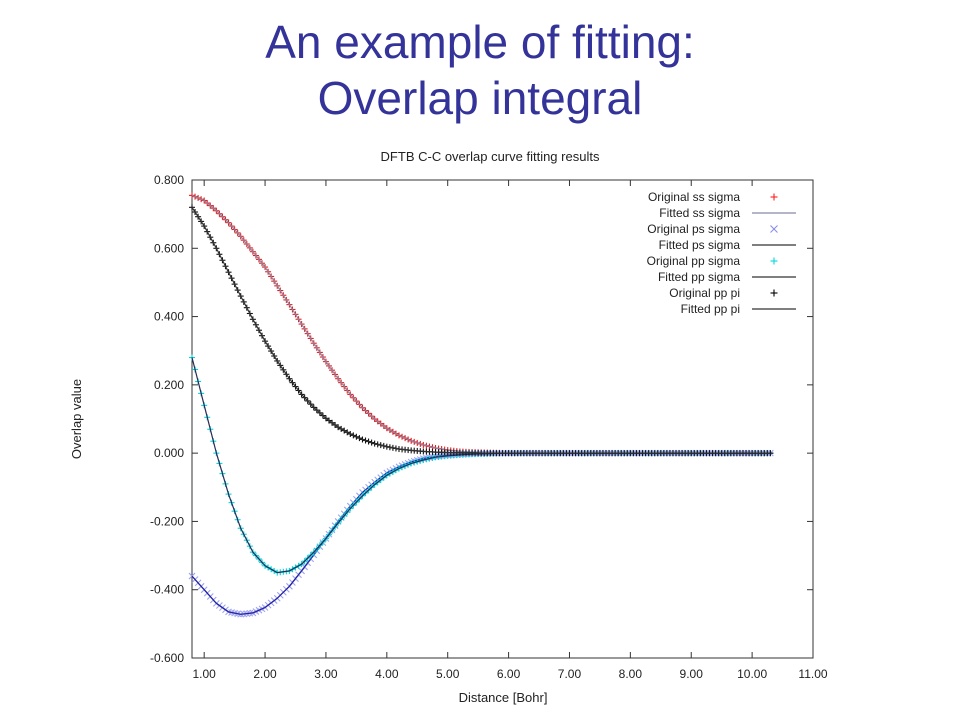 The width and height of the screenshot is (960, 720). Describe the element at coordinates (710, 309) in the screenshot. I see `legend-label: Fitted pp pi` at that location.